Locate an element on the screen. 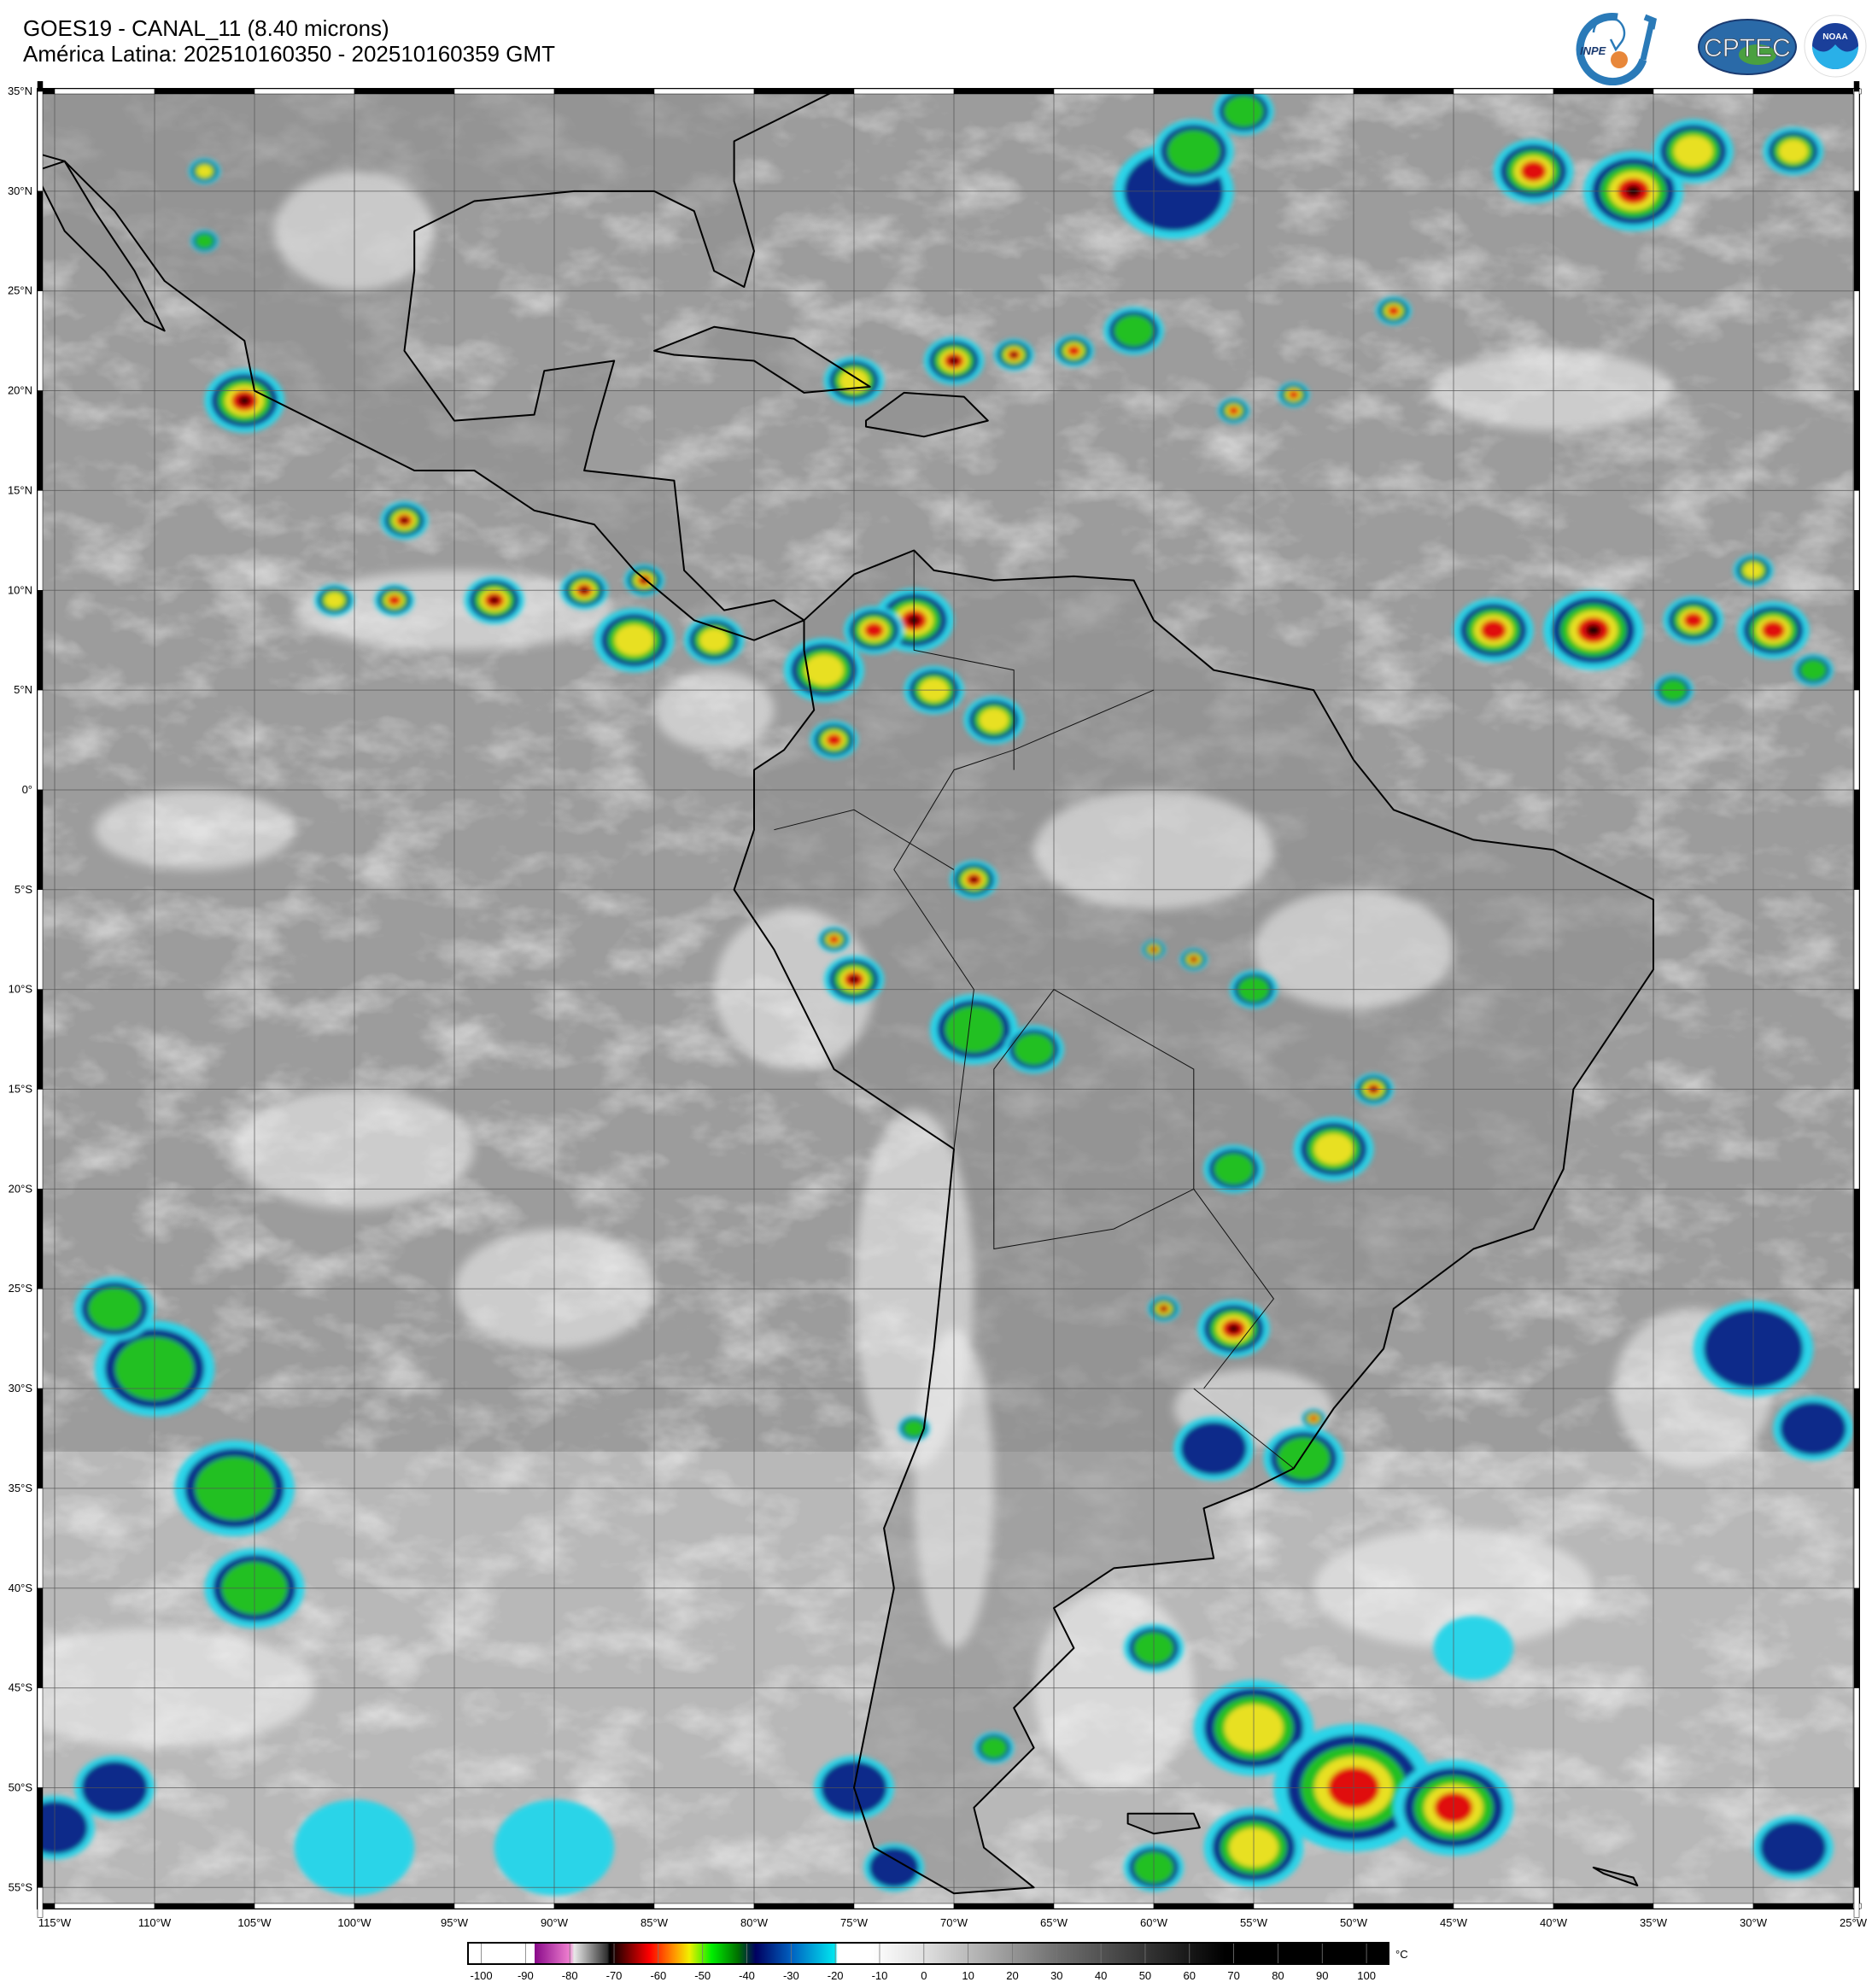 This screenshot has height=1988, width=1872. colorbar-tick-label: -20 is located at coordinates (836, 1975).